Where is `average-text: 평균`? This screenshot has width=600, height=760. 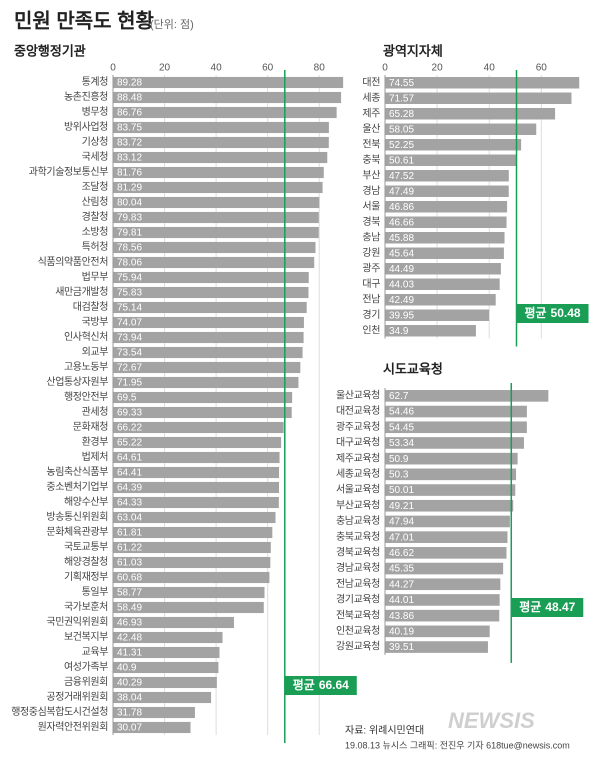 average-text: 평균 is located at coordinates (530, 607).